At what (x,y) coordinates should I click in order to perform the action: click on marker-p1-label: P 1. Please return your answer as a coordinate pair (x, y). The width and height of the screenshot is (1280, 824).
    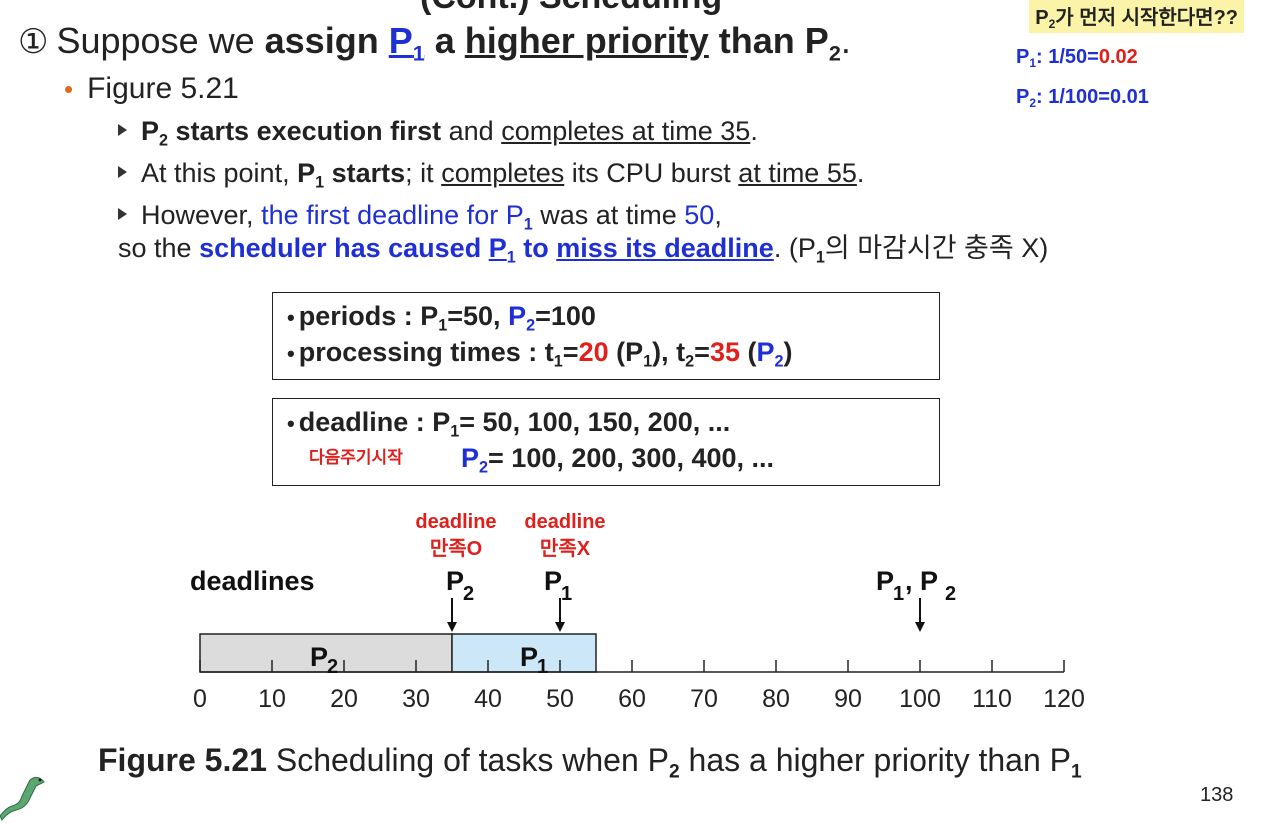
    Looking at the image, I should click on (558, 585).